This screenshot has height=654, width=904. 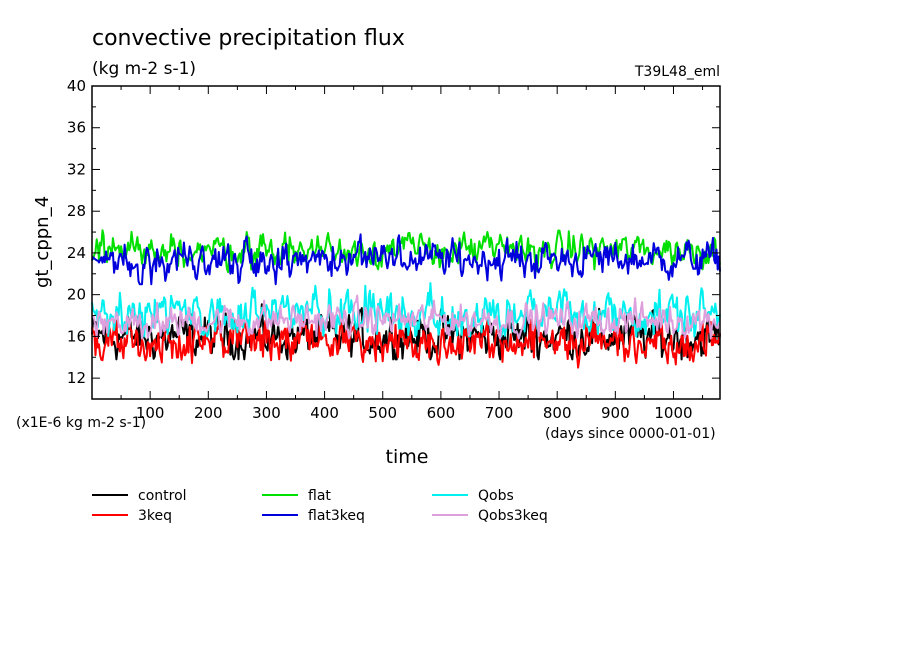 What do you see at coordinates (76, 295) in the screenshot?
I see `y-tick-label: 20` at bounding box center [76, 295].